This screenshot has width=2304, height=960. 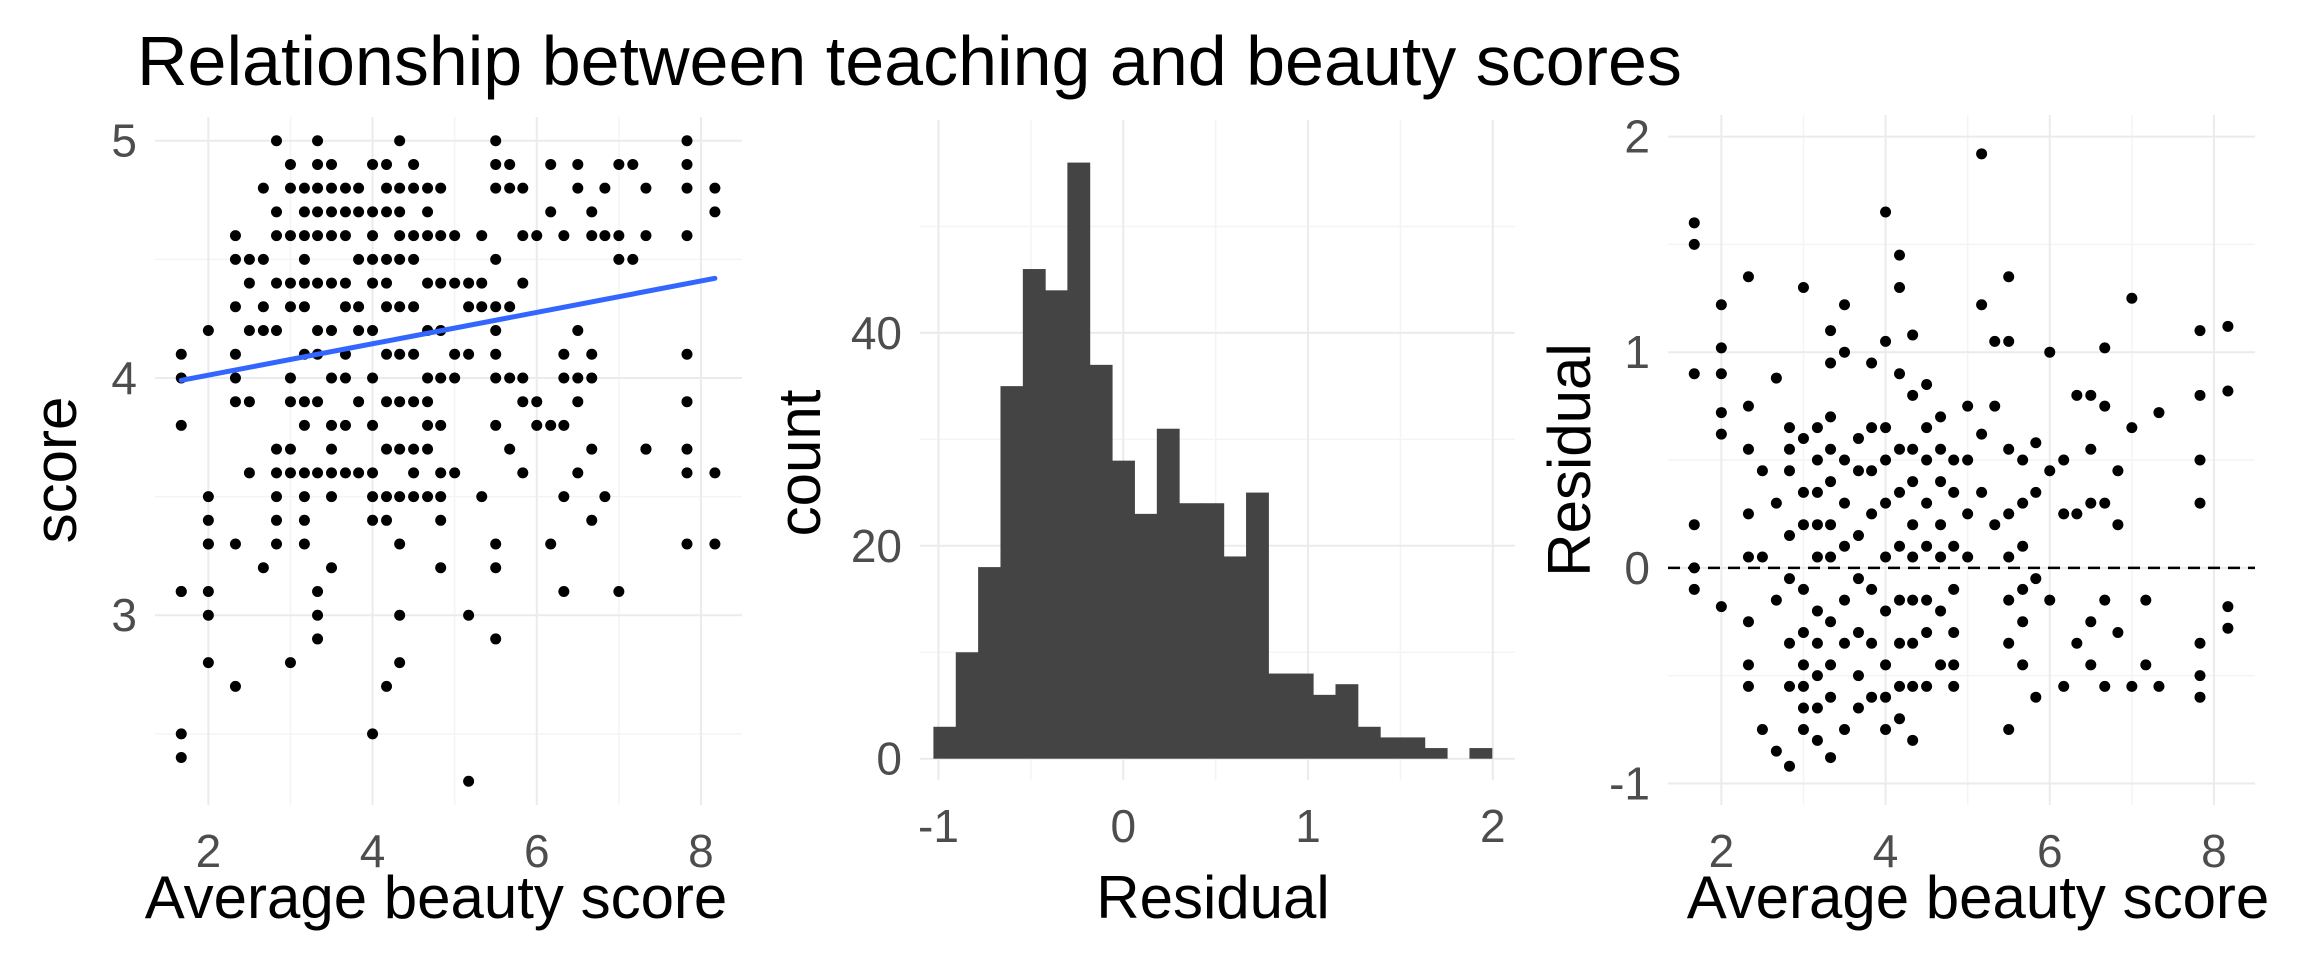 I want to click on score-panel-x-axis-title: Average beauty score, so click(x=436, y=897).